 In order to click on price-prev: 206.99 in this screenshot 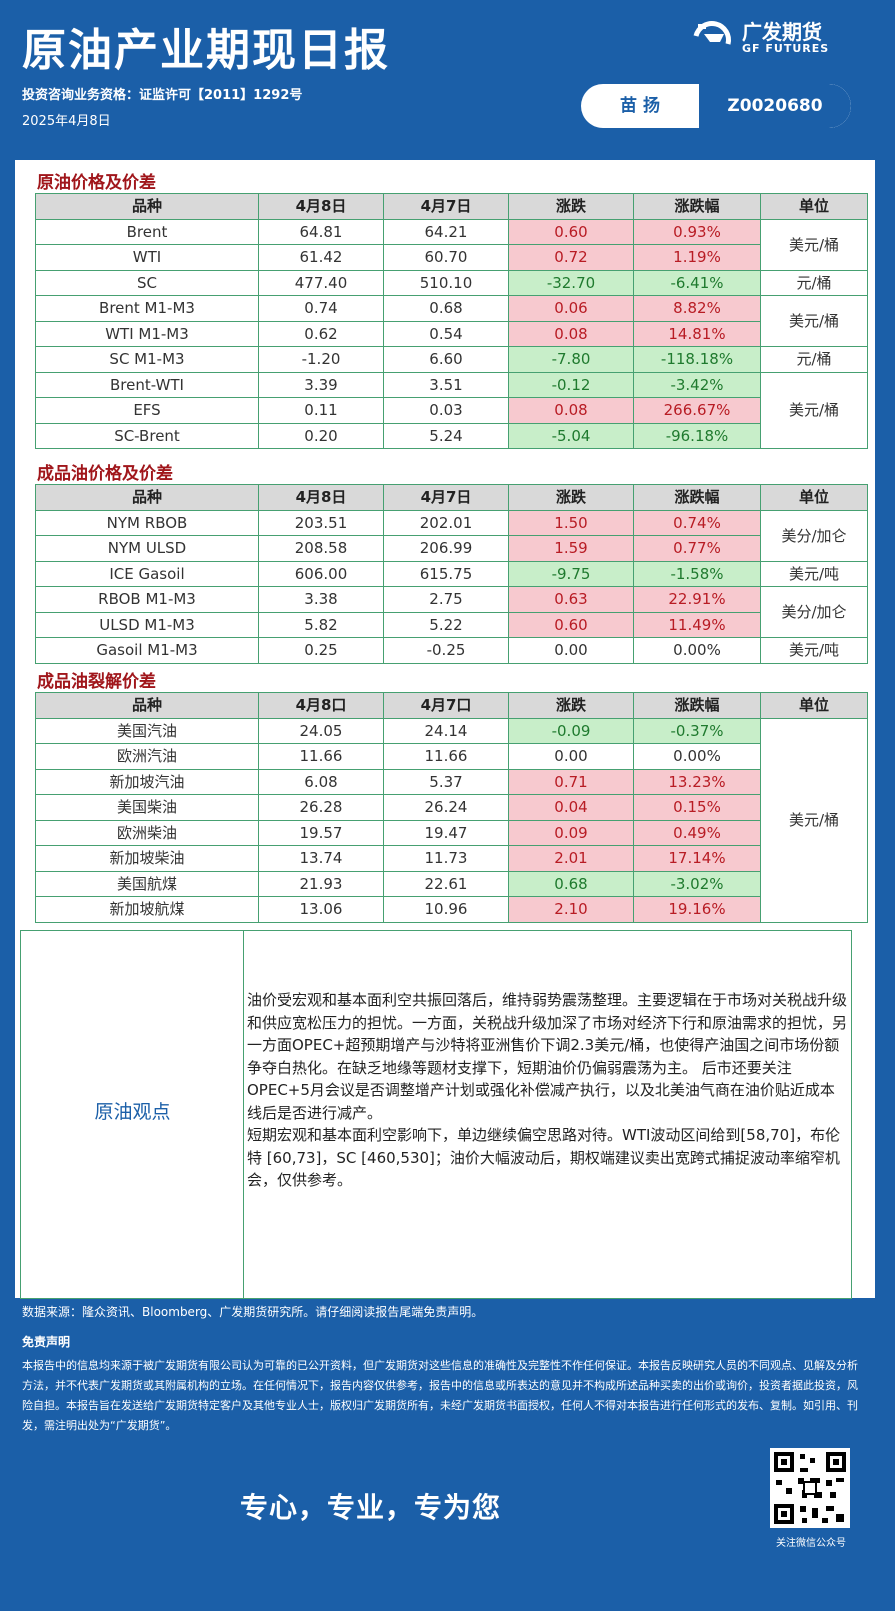, I will do `click(446, 548)`.